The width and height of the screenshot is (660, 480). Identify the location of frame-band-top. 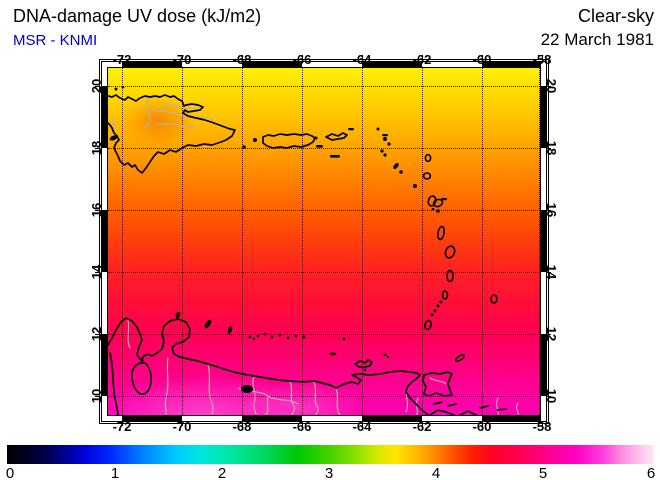
(324, 64).